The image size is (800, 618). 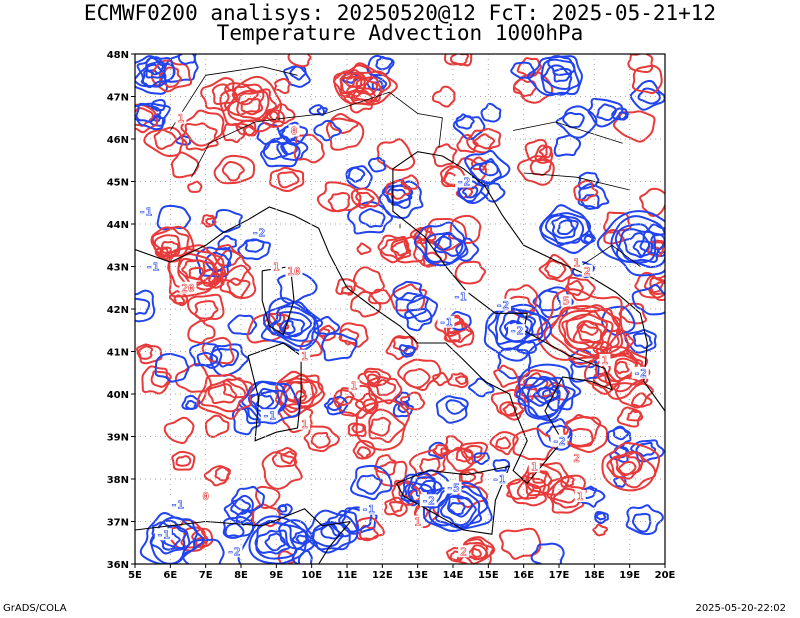 I want to click on contour-label: -5, so click(x=452, y=488).